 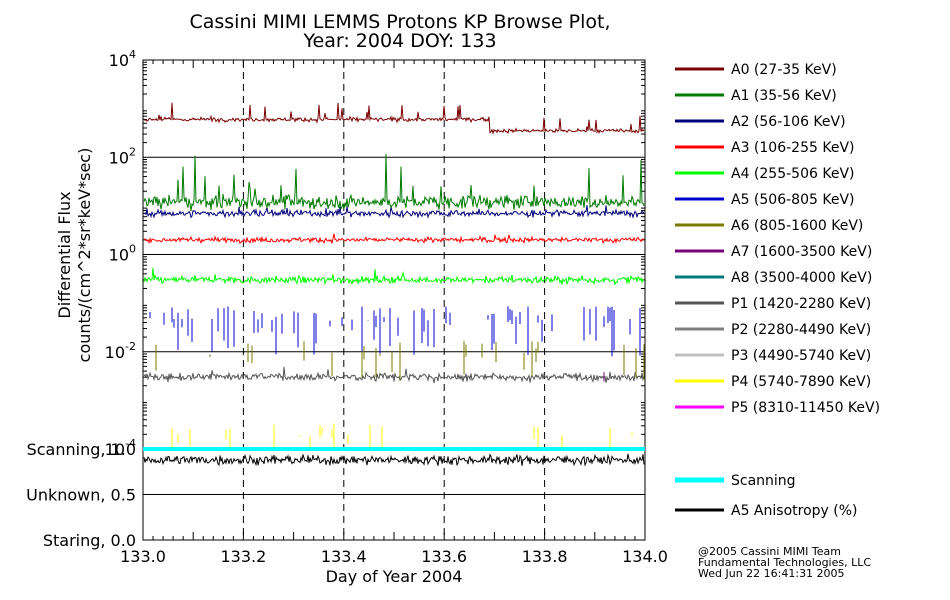 What do you see at coordinates (805, 408) in the screenshot?
I see `legend-label: P5 (8310-11450 KeV)` at bounding box center [805, 408].